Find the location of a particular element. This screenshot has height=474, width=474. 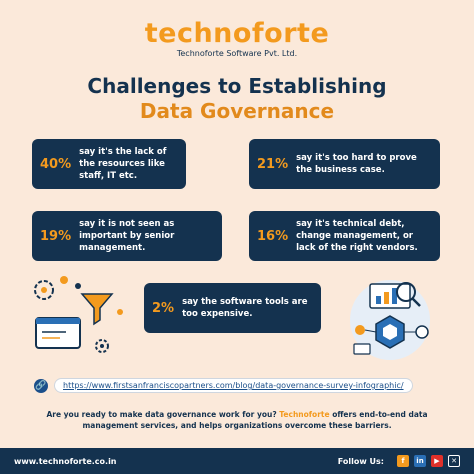

logo-tagline: Technoforte Software Pvt. Ltd. is located at coordinates (237, 53).